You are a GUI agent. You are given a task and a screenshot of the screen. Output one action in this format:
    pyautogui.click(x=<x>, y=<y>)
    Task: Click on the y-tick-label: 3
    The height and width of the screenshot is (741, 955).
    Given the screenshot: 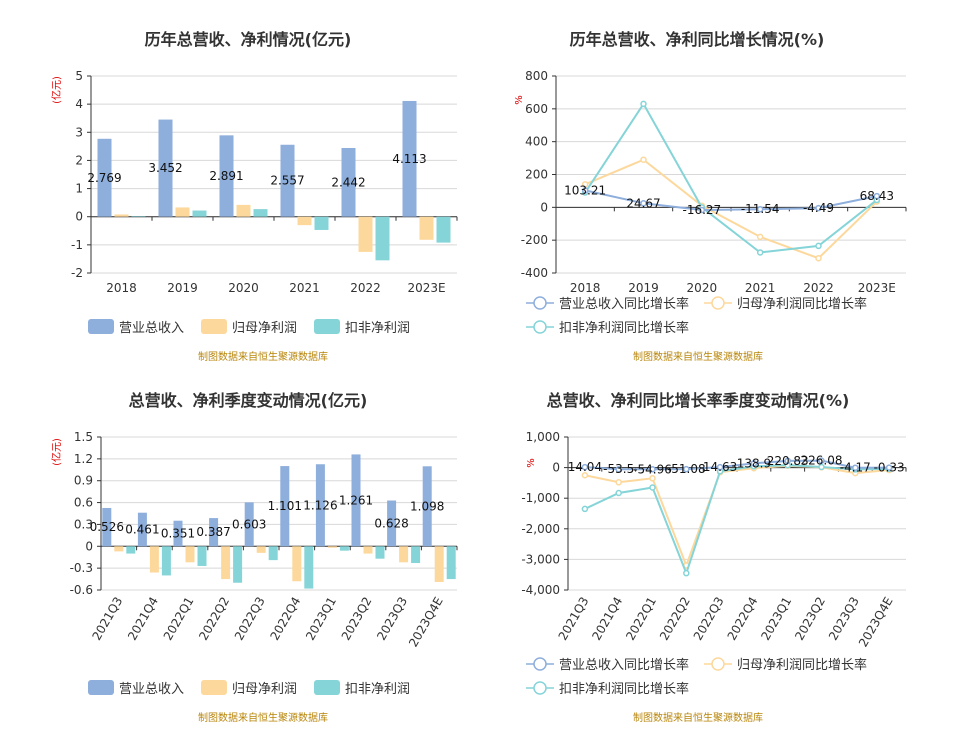 What is the action you would take?
    pyautogui.click(x=79, y=132)
    